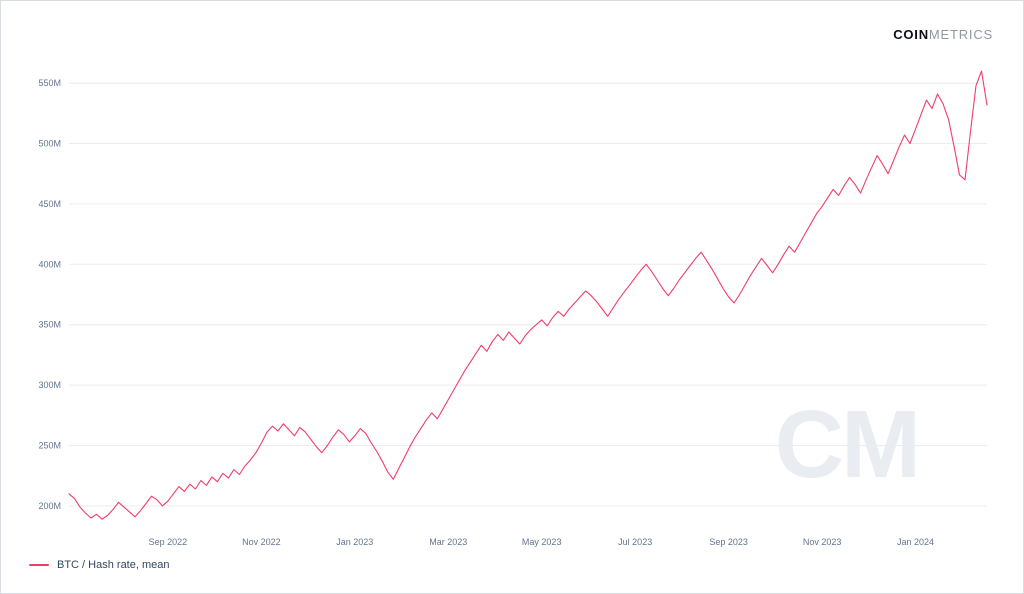  Describe the element at coordinates (49, 83) in the screenshot. I see `y-axis-label-550: 550M` at that location.